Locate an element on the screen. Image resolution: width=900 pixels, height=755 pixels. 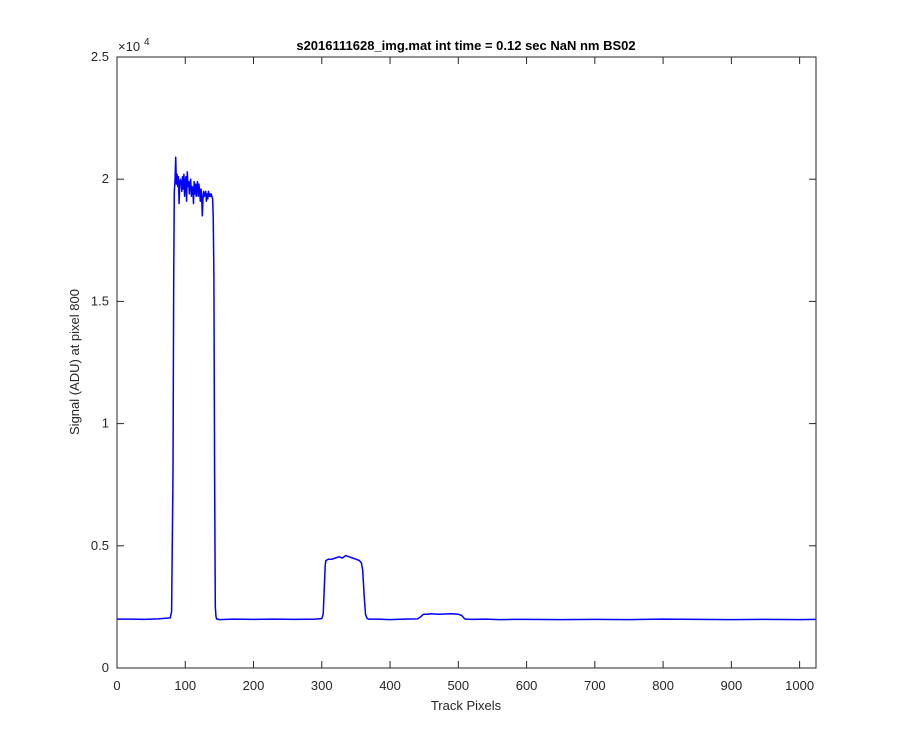
x-tick-label: 800 is located at coordinates (663, 685).